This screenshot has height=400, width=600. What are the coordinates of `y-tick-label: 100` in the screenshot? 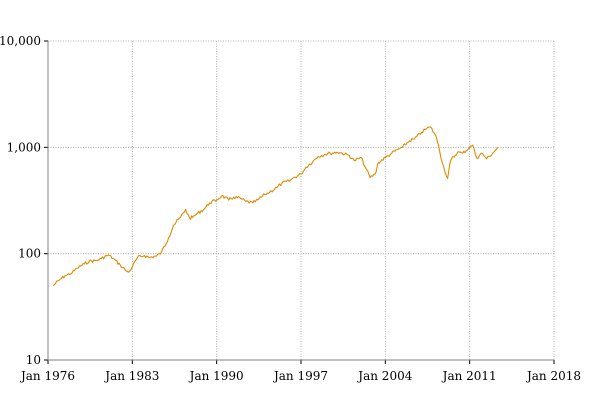 It's located at (29, 254).